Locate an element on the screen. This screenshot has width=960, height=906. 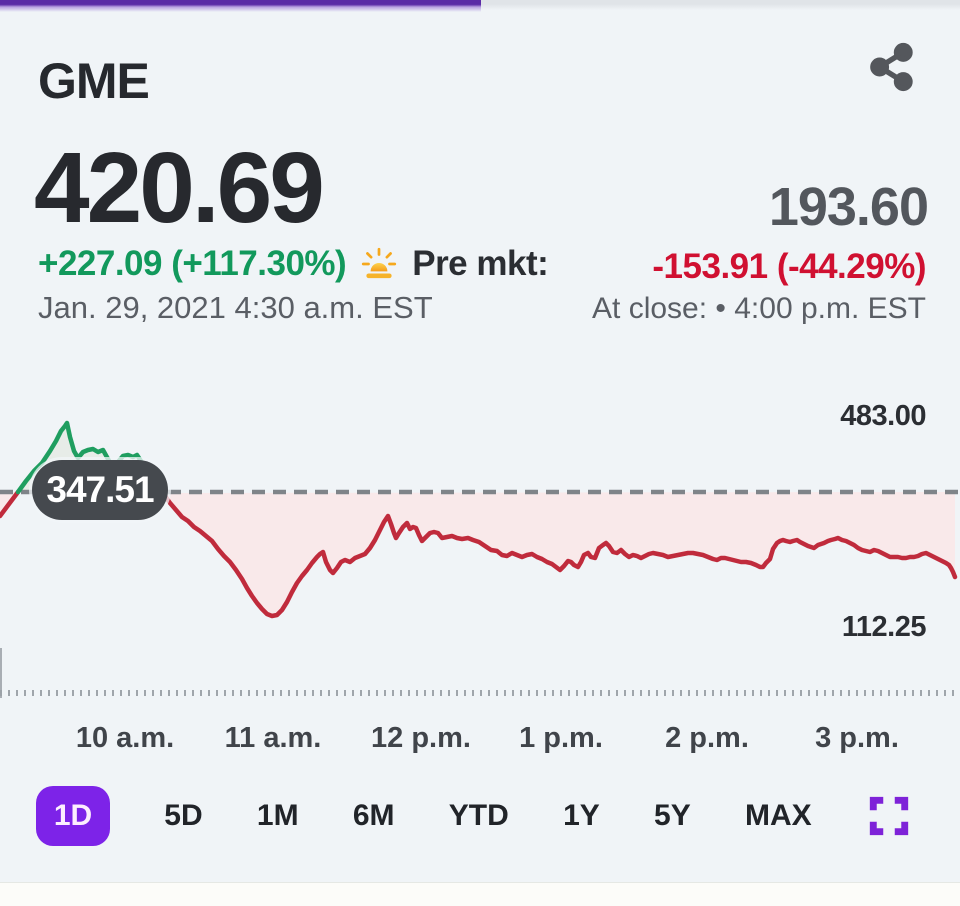
x-tick-label-10am: 10 a.m. is located at coordinates (125, 738).